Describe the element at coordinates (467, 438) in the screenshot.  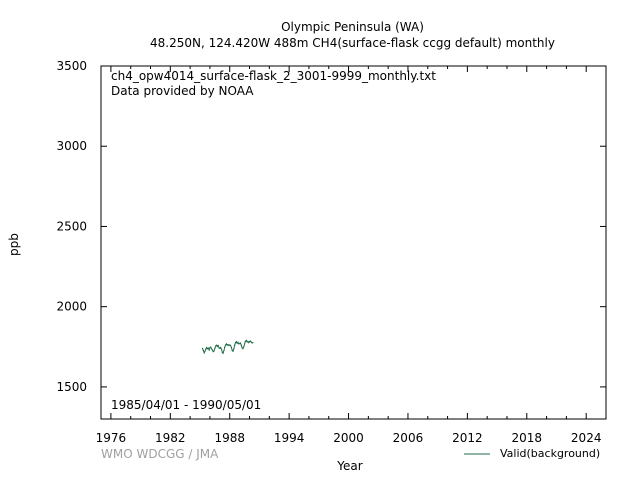
I see `x-tick-label: 2012` at that location.